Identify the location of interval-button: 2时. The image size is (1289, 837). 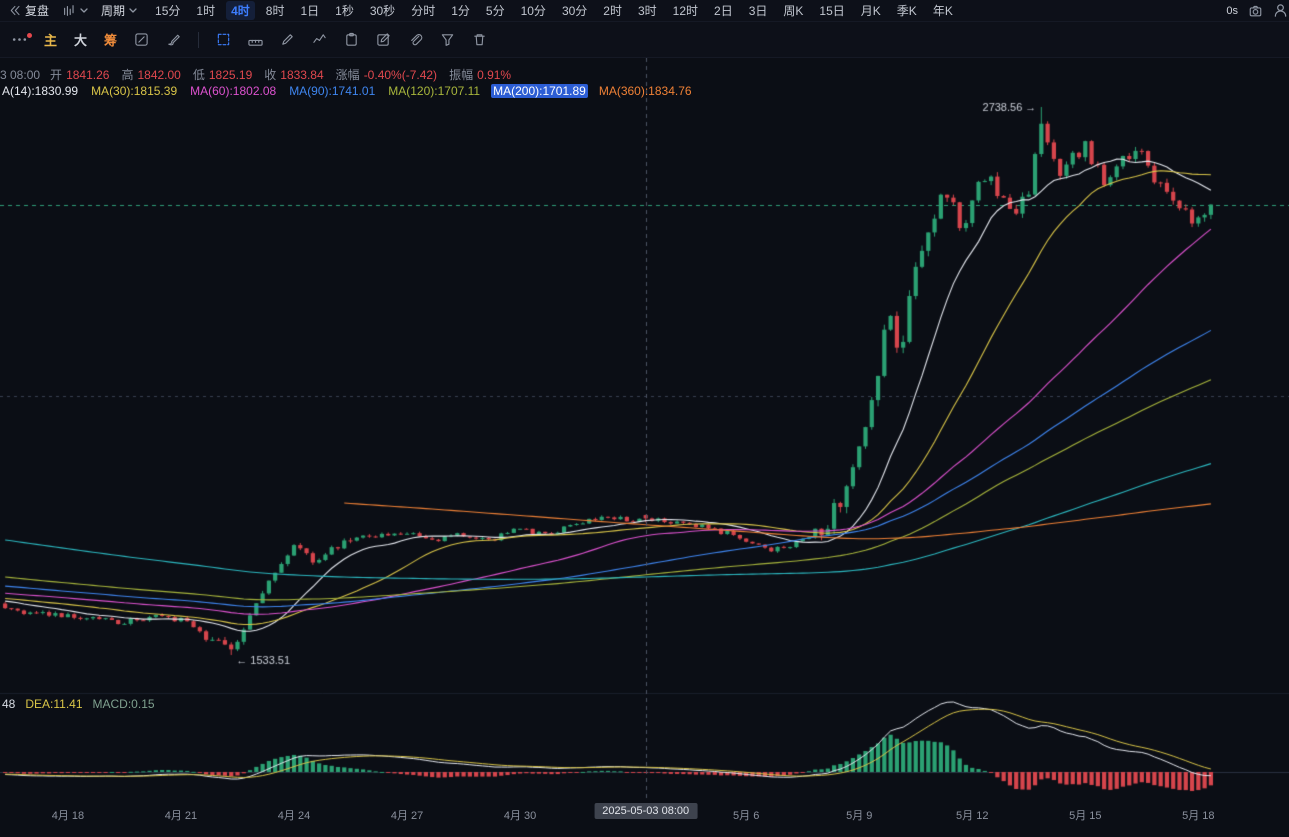
(612, 10).